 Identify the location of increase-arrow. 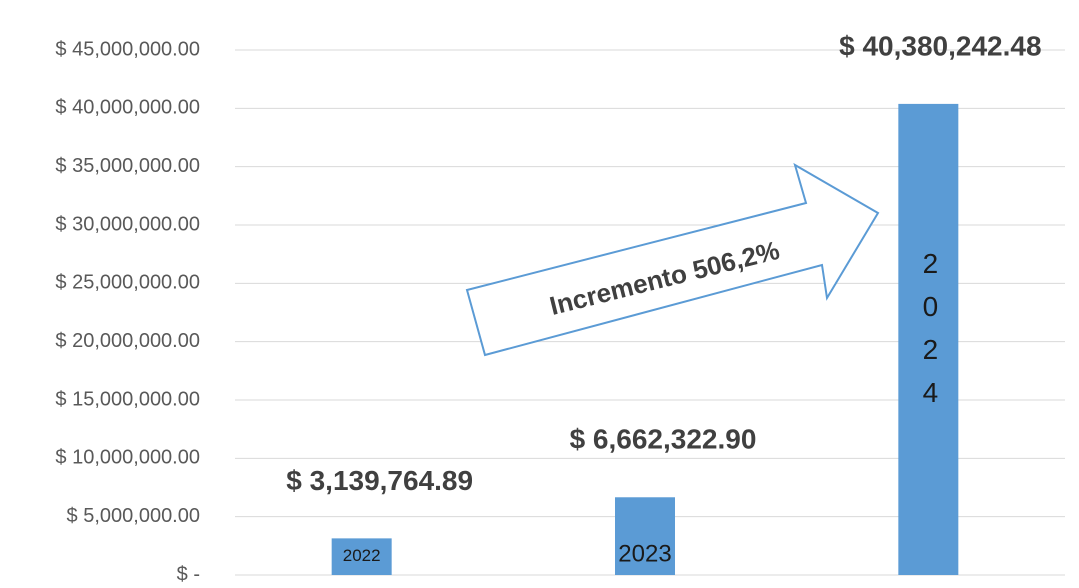
(672, 259).